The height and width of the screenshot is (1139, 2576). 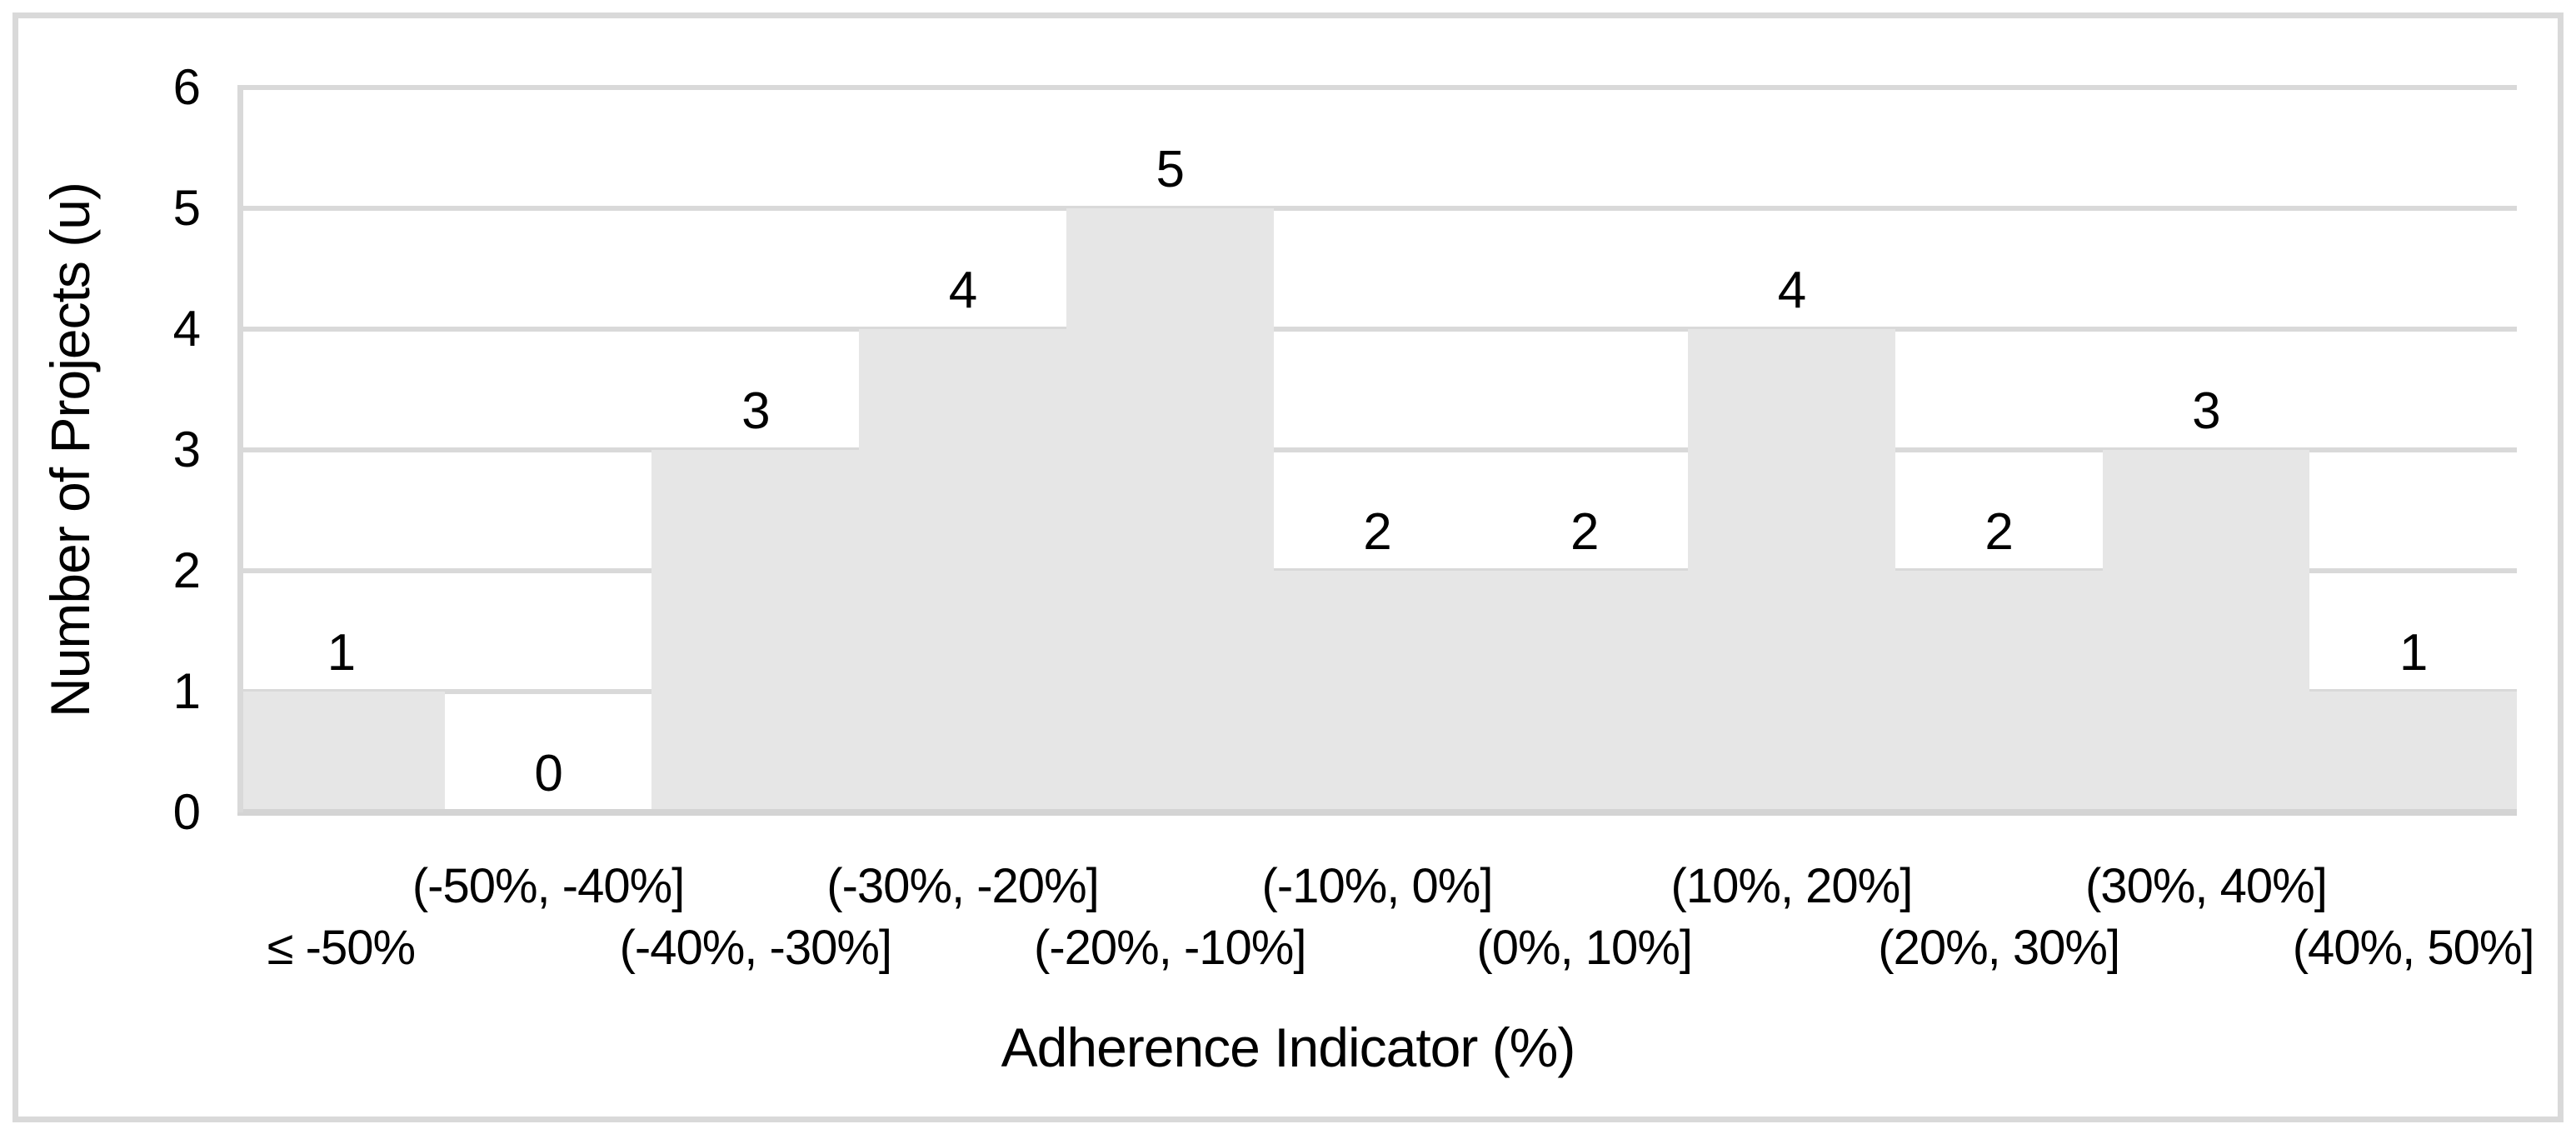 What do you see at coordinates (186, 329) in the screenshot?
I see `y-tick-label-4: 4` at bounding box center [186, 329].